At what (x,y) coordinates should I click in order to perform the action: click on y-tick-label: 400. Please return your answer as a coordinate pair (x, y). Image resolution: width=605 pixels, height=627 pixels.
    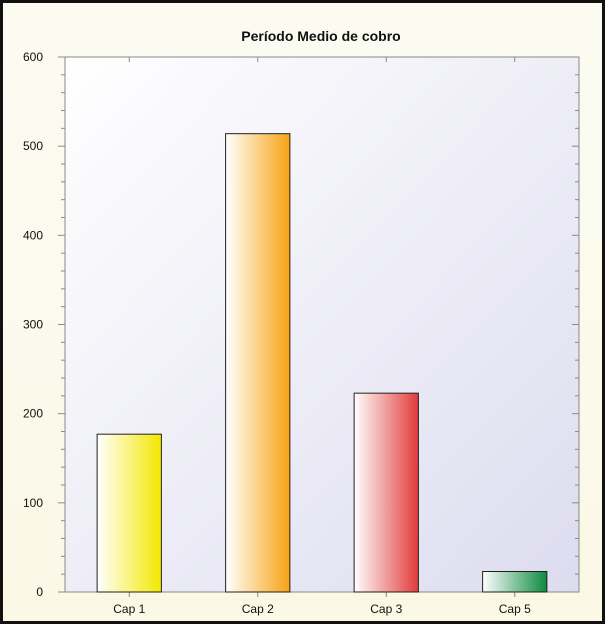
    Looking at the image, I should click on (33, 235).